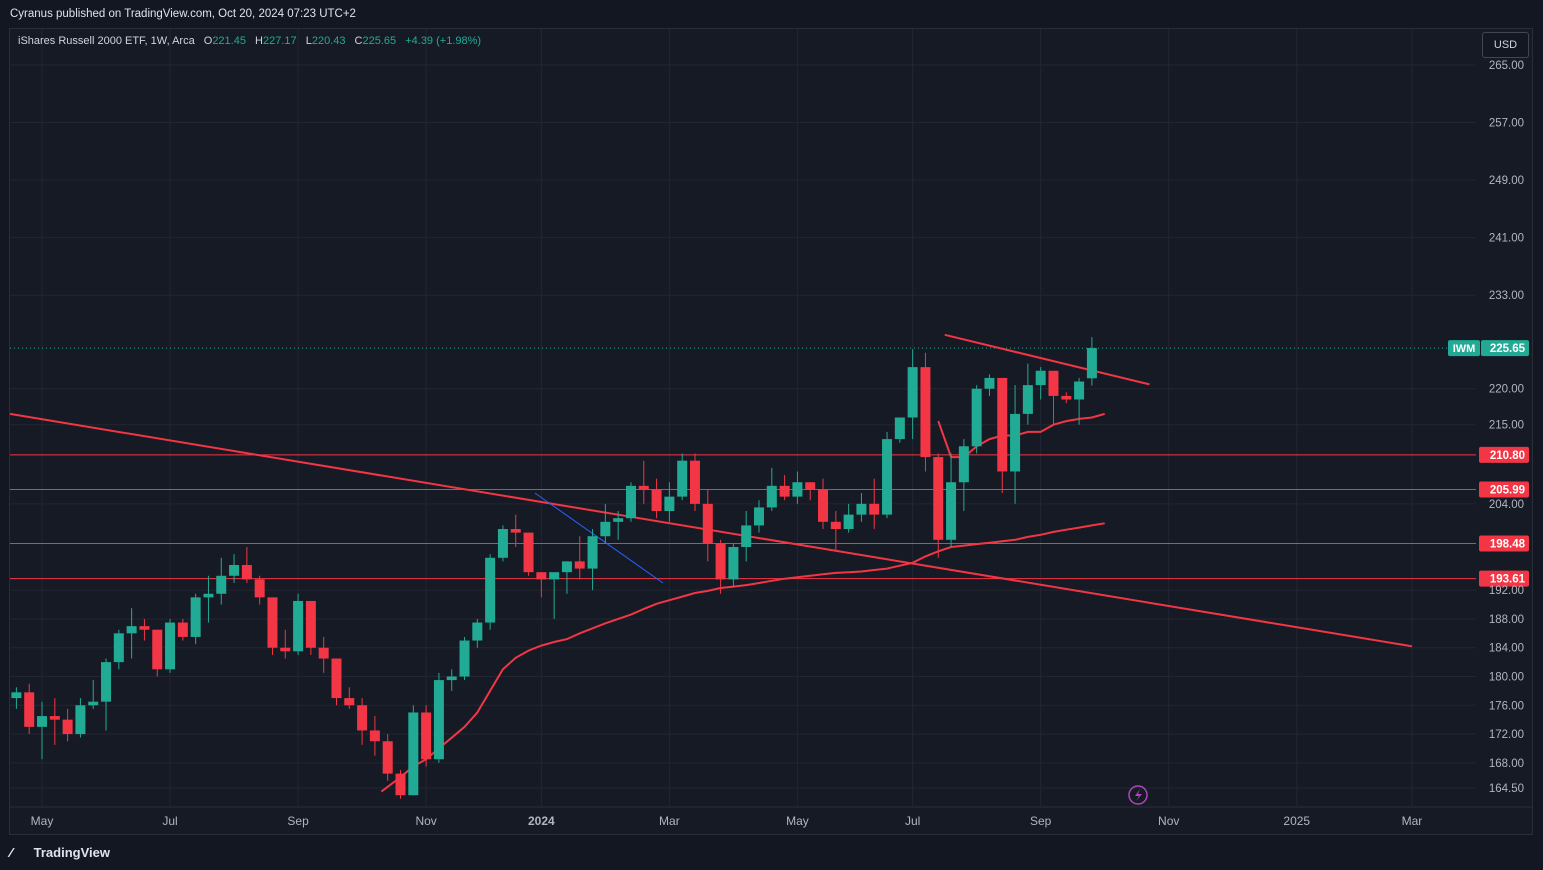 Image resolution: width=1543 pixels, height=870 pixels. What do you see at coordinates (1507, 491) in the screenshot?
I see `level-price-label: 205.99` at bounding box center [1507, 491].